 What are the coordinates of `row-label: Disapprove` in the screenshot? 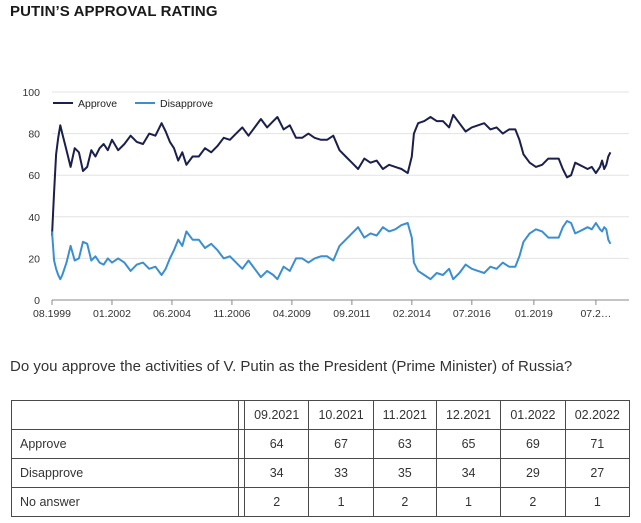 It's located at (125, 473).